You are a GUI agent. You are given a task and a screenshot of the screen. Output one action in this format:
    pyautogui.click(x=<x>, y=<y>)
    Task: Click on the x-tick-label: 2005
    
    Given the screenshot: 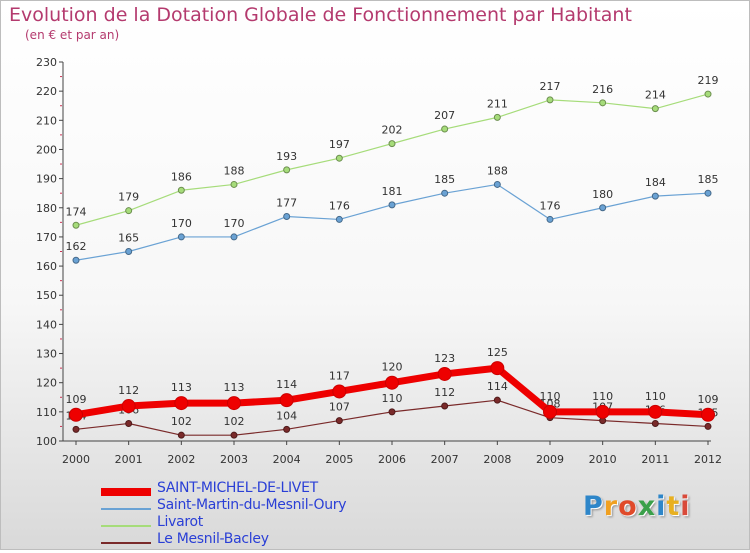 What is the action you would take?
    pyautogui.click(x=339, y=459)
    